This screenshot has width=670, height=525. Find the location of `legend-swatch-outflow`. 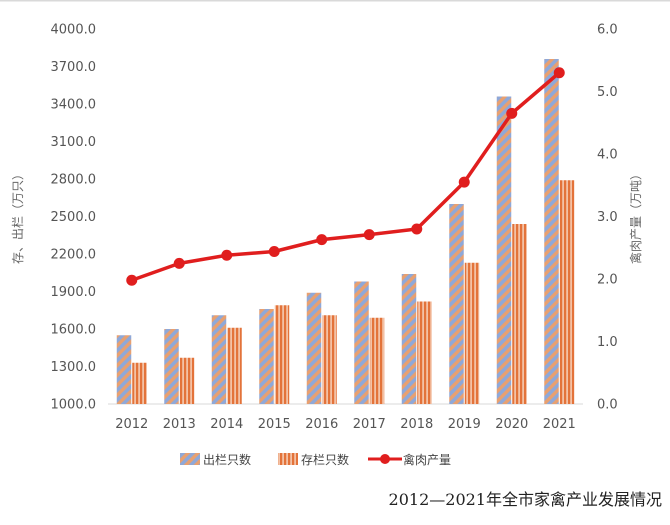

legend-swatch-outflow is located at coordinates (190, 459).